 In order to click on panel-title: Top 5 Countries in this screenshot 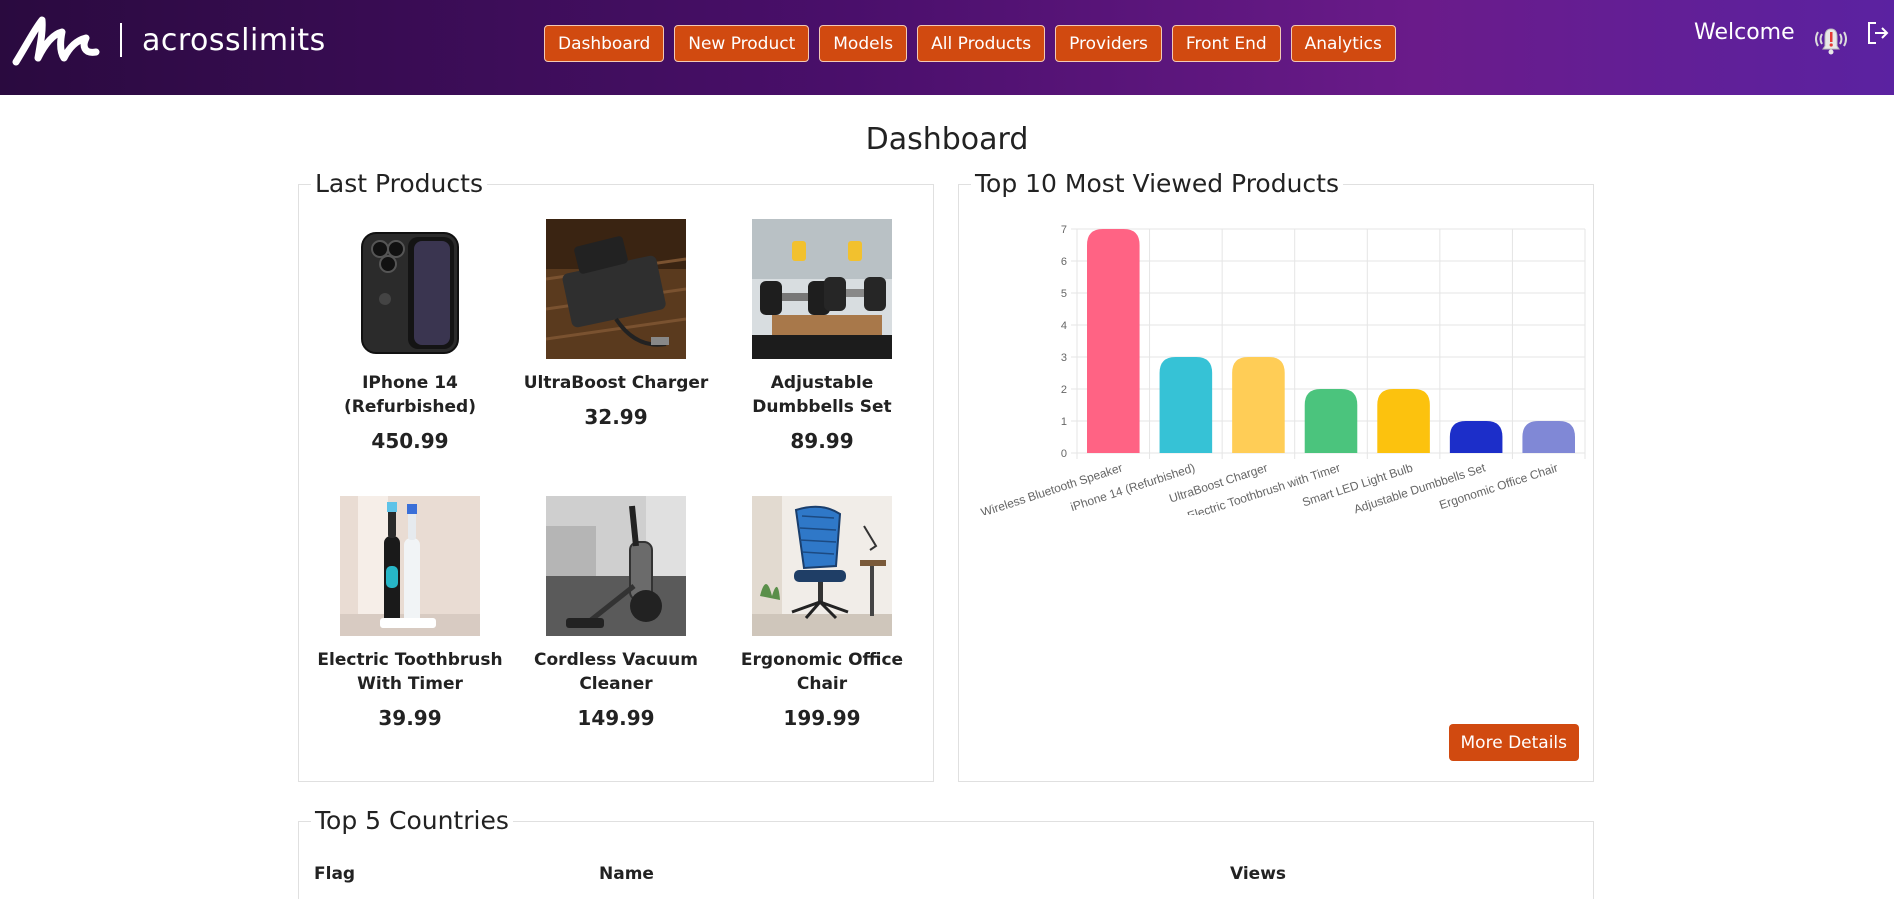, I will do `click(412, 820)`.